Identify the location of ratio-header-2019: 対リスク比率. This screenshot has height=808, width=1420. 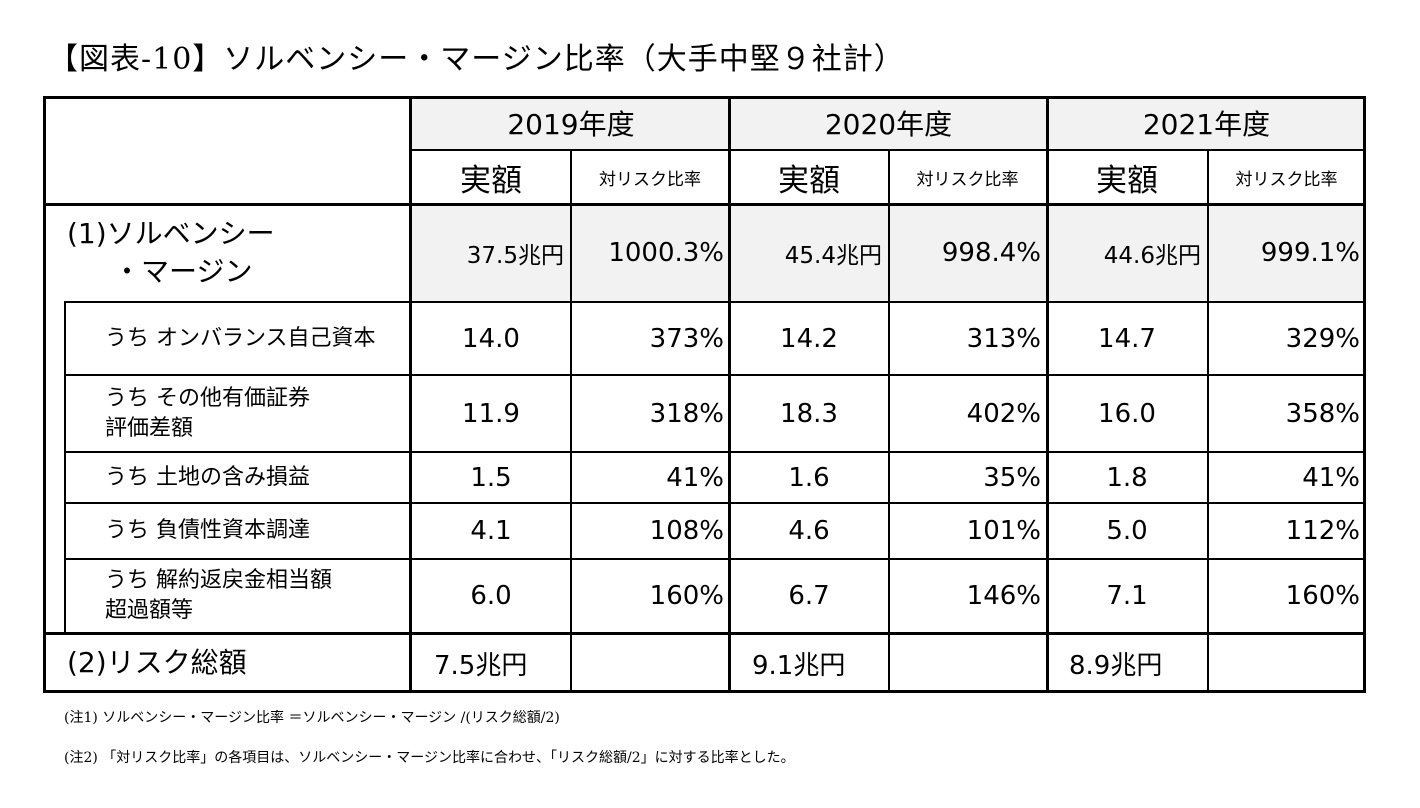
(650, 179).